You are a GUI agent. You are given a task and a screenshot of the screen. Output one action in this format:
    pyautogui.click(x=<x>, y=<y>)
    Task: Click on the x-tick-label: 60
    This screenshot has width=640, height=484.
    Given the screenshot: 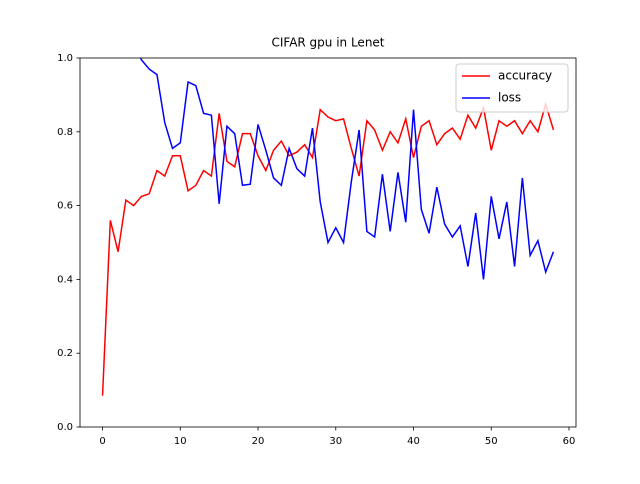 What is the action you would take?
    pyautogui.click(x=569, y=441)
    